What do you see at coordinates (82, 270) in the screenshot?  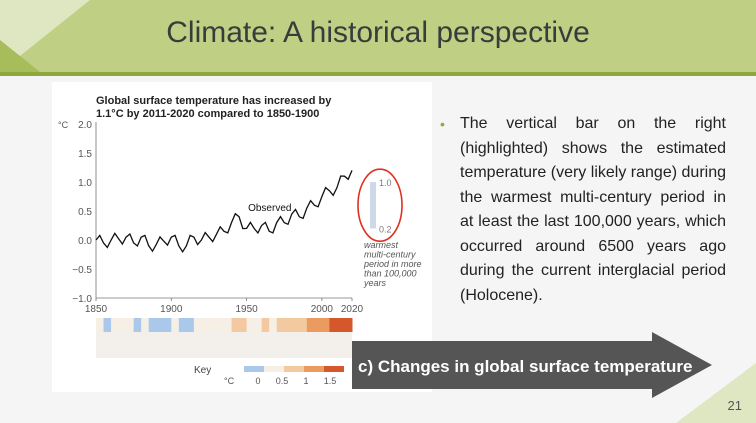 I see `y-tick-label: −0.5` at bounding box center [82, 270].